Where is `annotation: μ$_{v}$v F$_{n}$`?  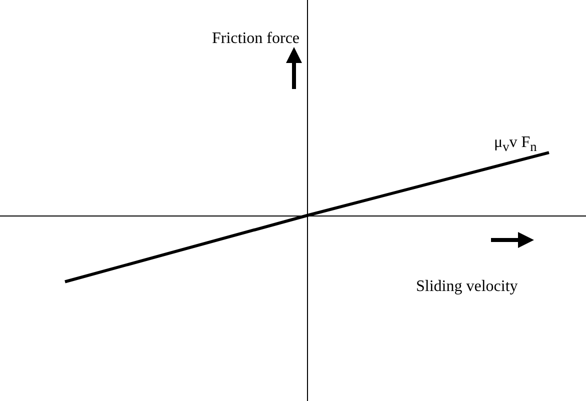
annotation: μ$_{v}$v F$_{n}$ is located at coordinates (515, 145).